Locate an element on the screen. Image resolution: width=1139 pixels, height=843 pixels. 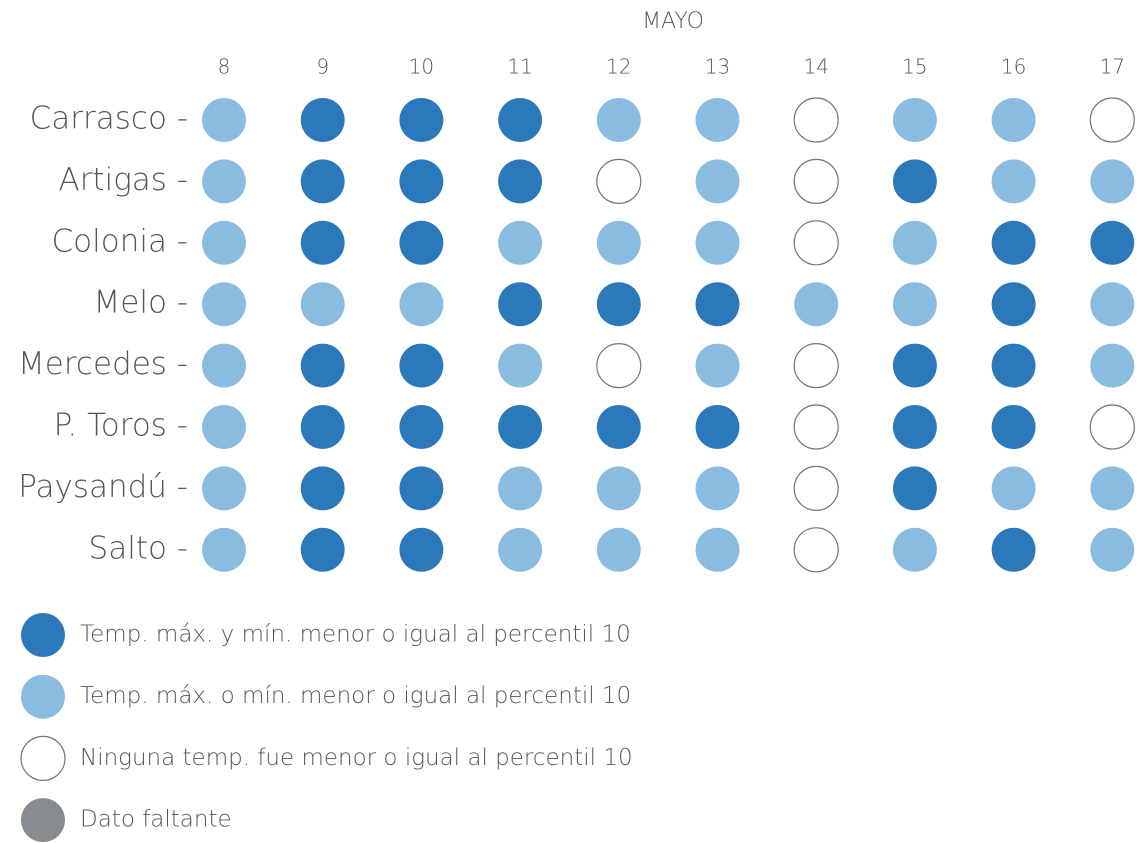
column-label: 16 is located at coordinates (1013, 67).